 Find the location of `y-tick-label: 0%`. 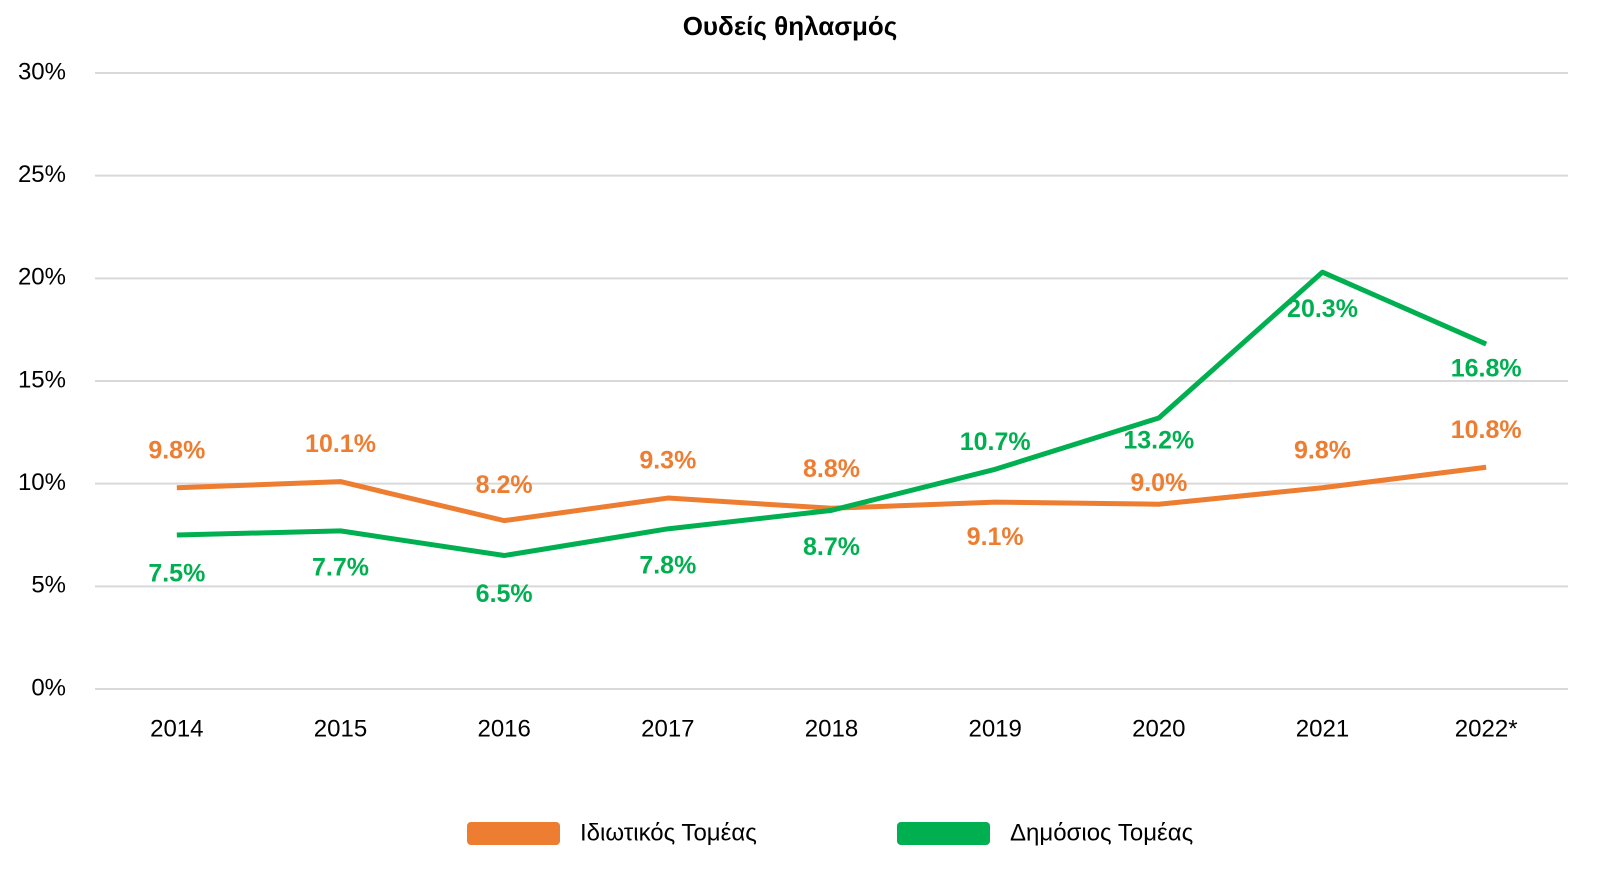

y-tick-label: 0% is located at coordinates (48, 687).